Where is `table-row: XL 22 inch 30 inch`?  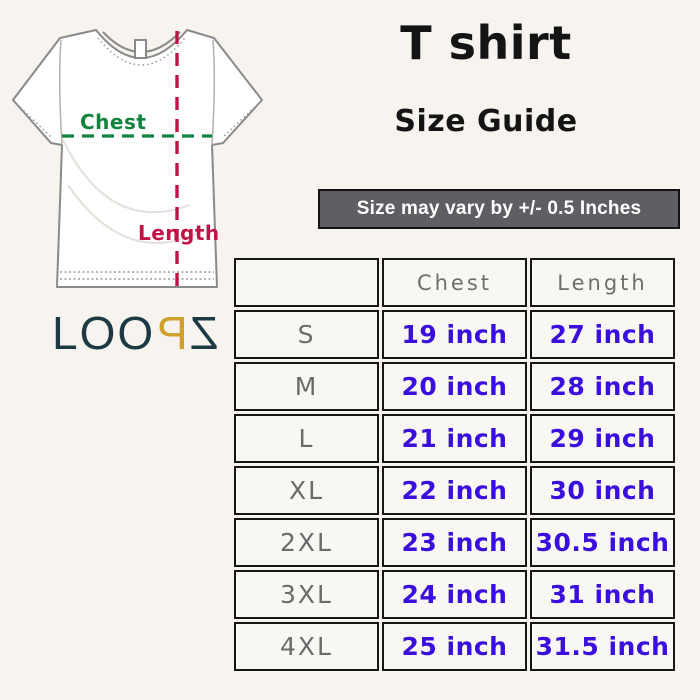 table-row: XL 22 inch 30 inch is located at coordinates (454, 490).